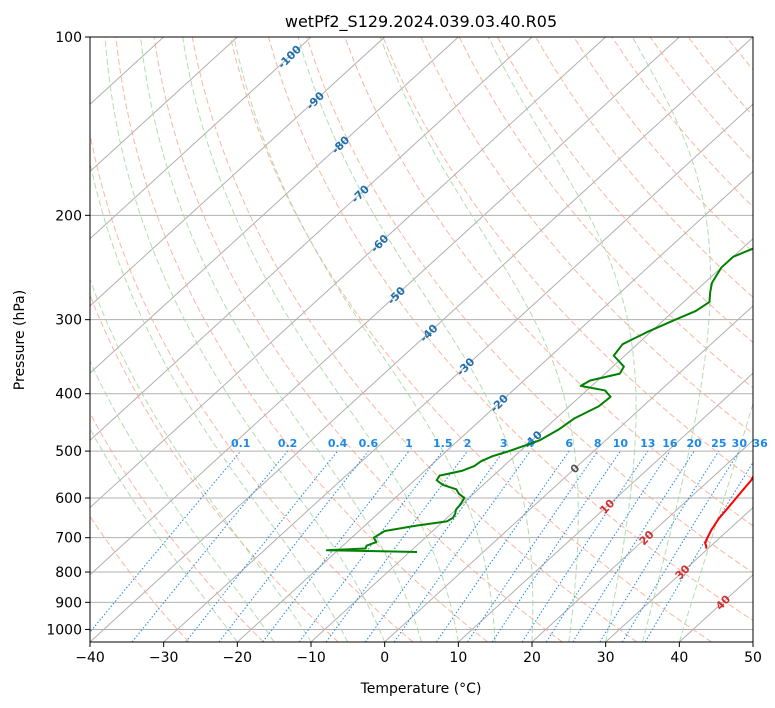  I want to click on y-tick-label: 700, so click(68, 539).